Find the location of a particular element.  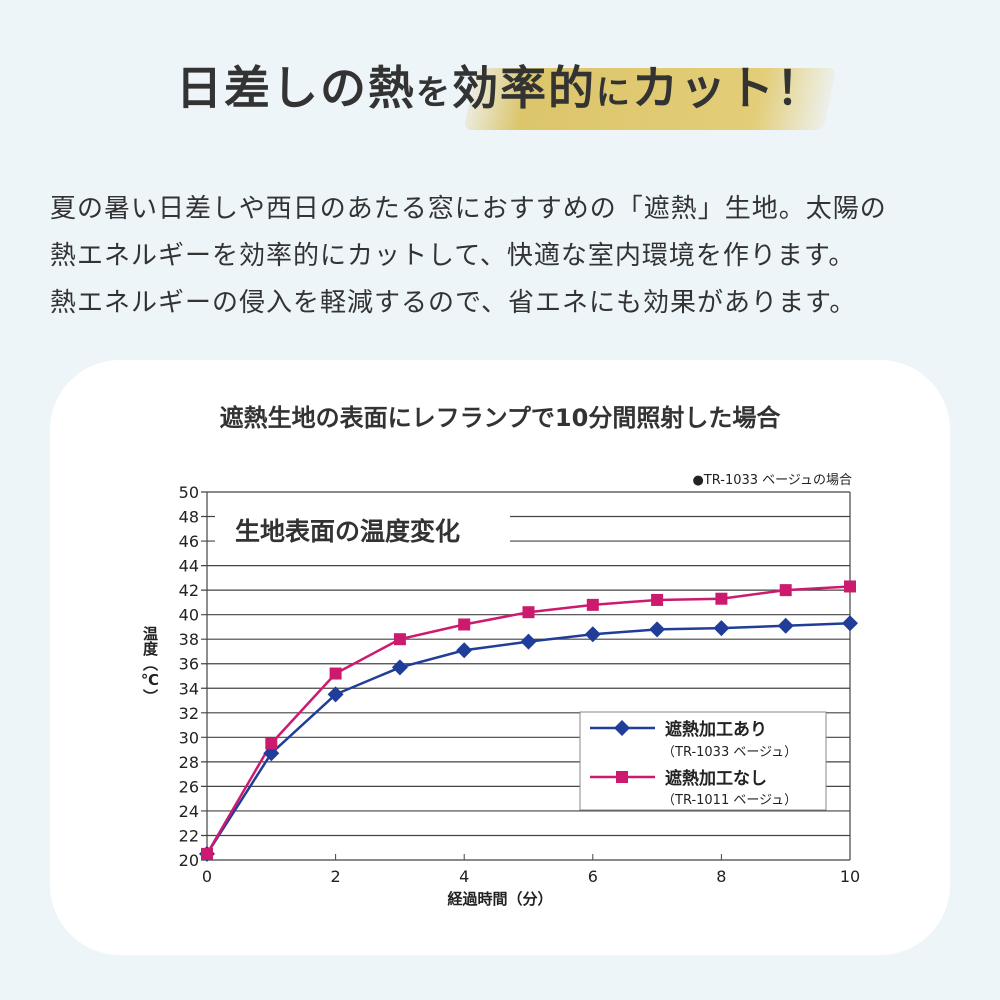

description-line: 夏の暑い日差しや西日のあたる窓におすすめの「遮熱」生地。太陽の is located at coordinates (468, 209).